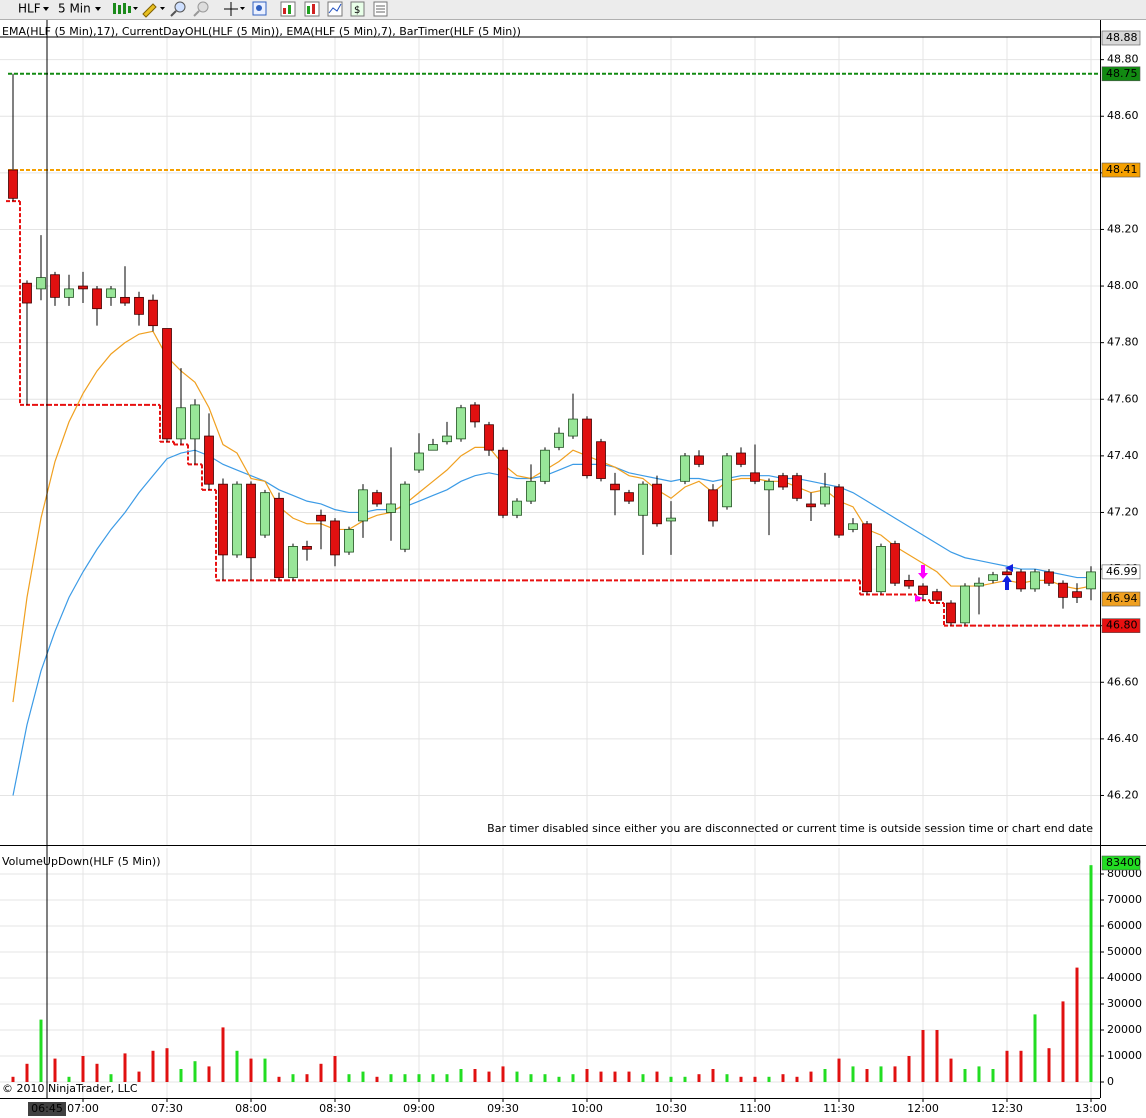 The image size is (1146, 1118). I want to click on y-tick-label: 47.60, so click(1123, 398).